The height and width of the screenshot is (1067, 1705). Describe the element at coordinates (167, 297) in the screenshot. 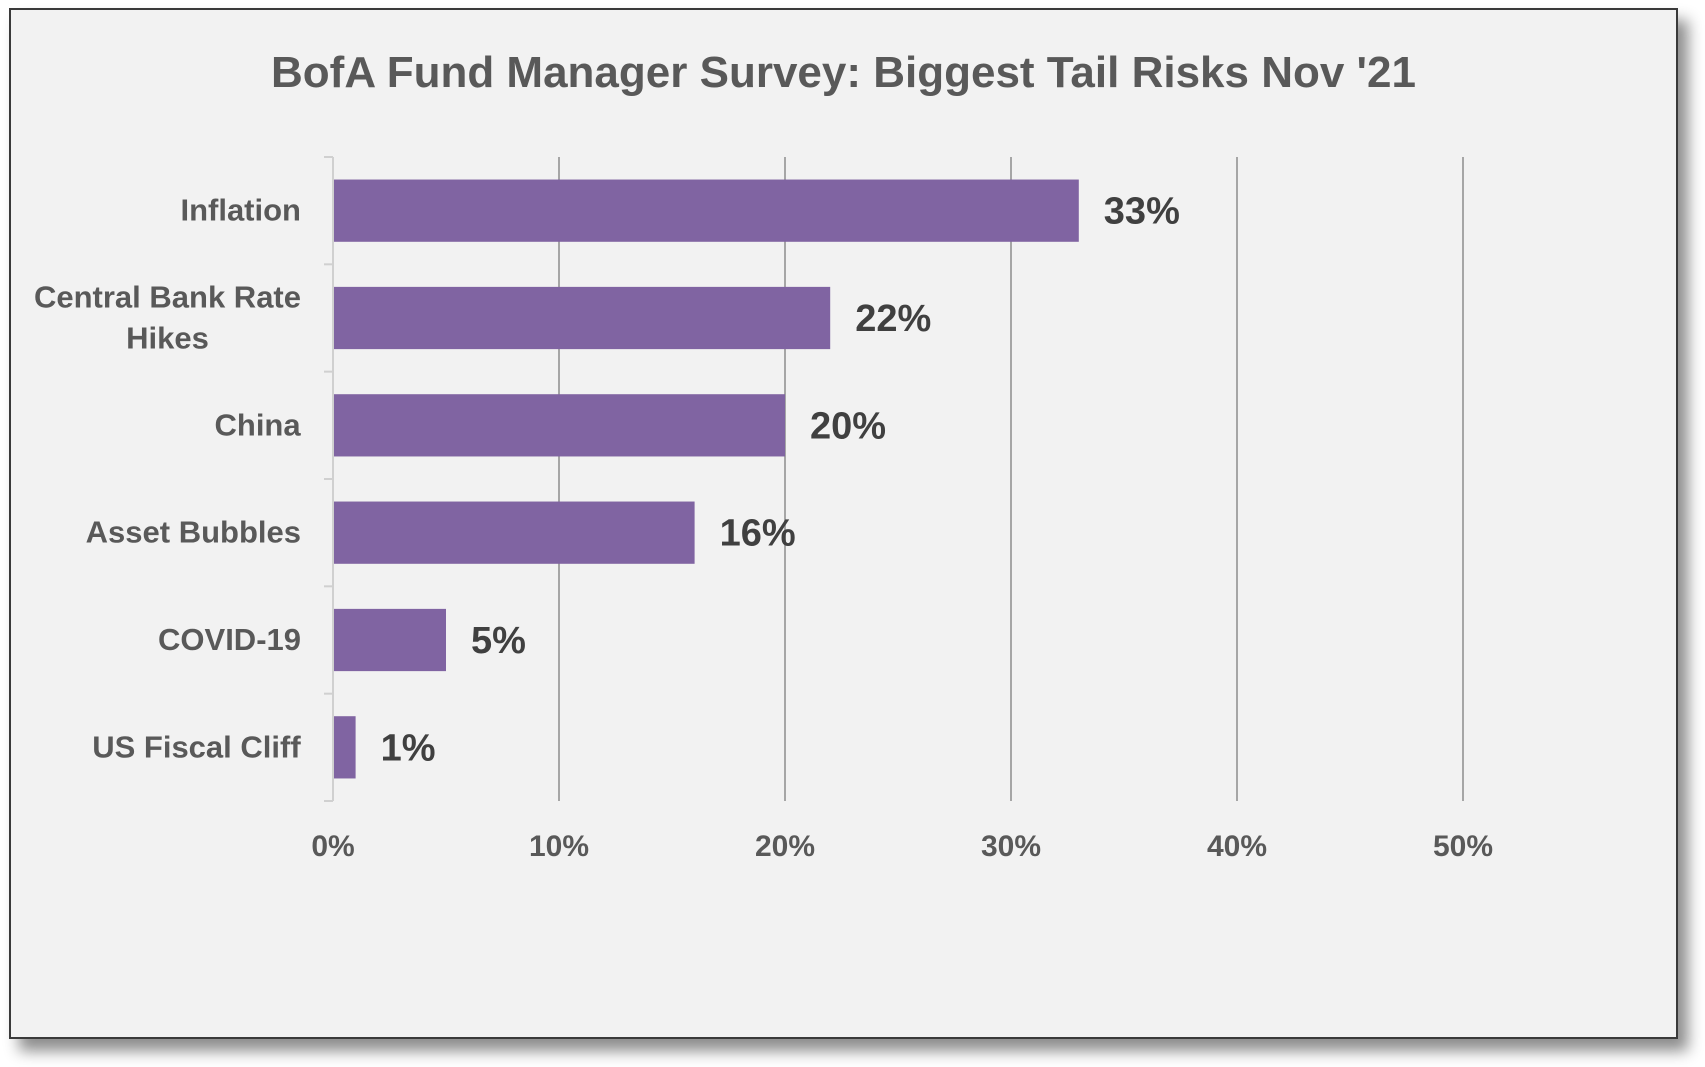

I see `category-label: Central Bank Rate` at that location.